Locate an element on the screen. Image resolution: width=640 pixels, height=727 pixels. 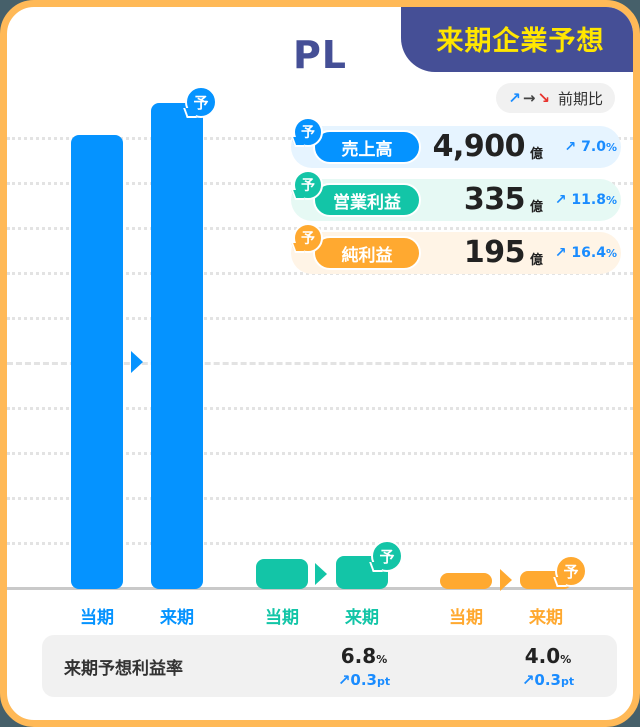
profit-margin-panel: 来期予想利益率 6.8% ↗0.3pt 4.0% ↗0.3pt is located at coordinates (329, 666).